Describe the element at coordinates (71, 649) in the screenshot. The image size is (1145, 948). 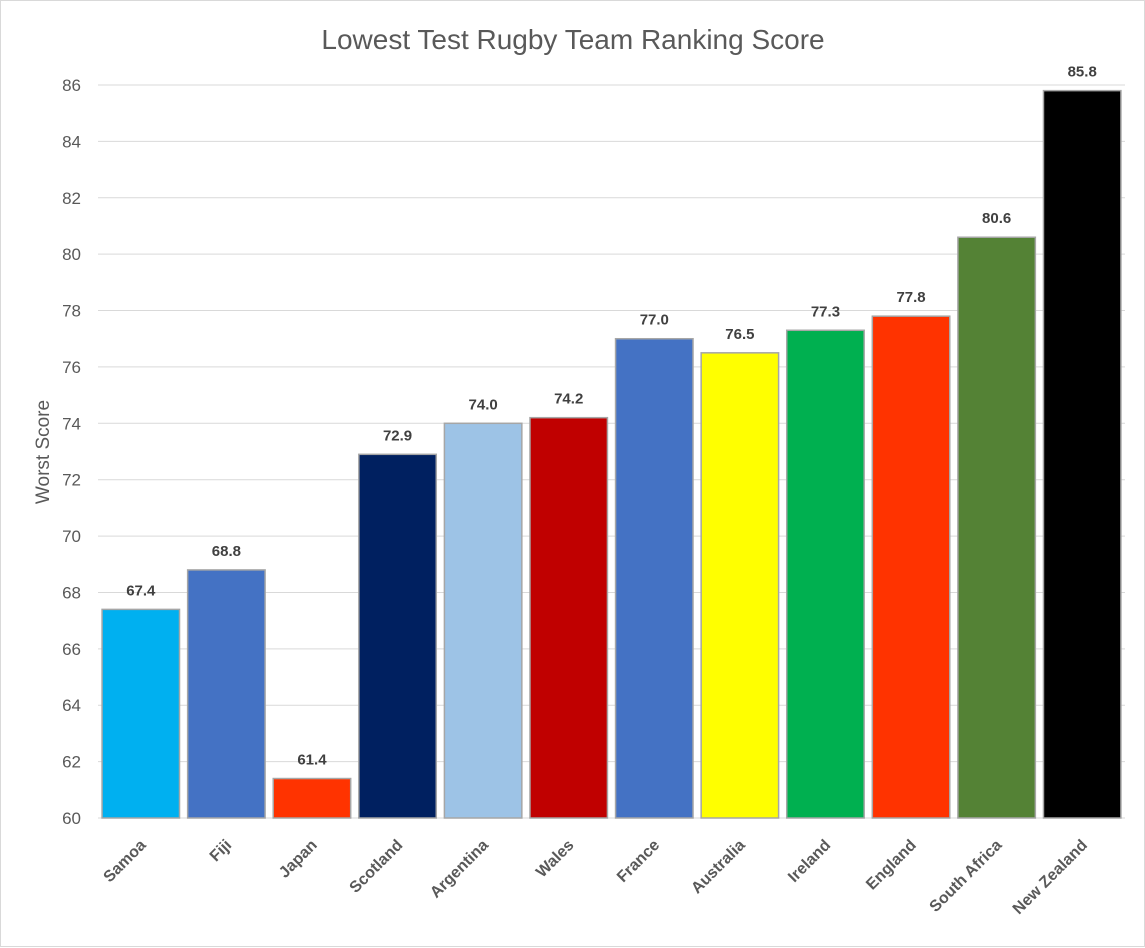
I see `y-tick-label: 66` at that location.